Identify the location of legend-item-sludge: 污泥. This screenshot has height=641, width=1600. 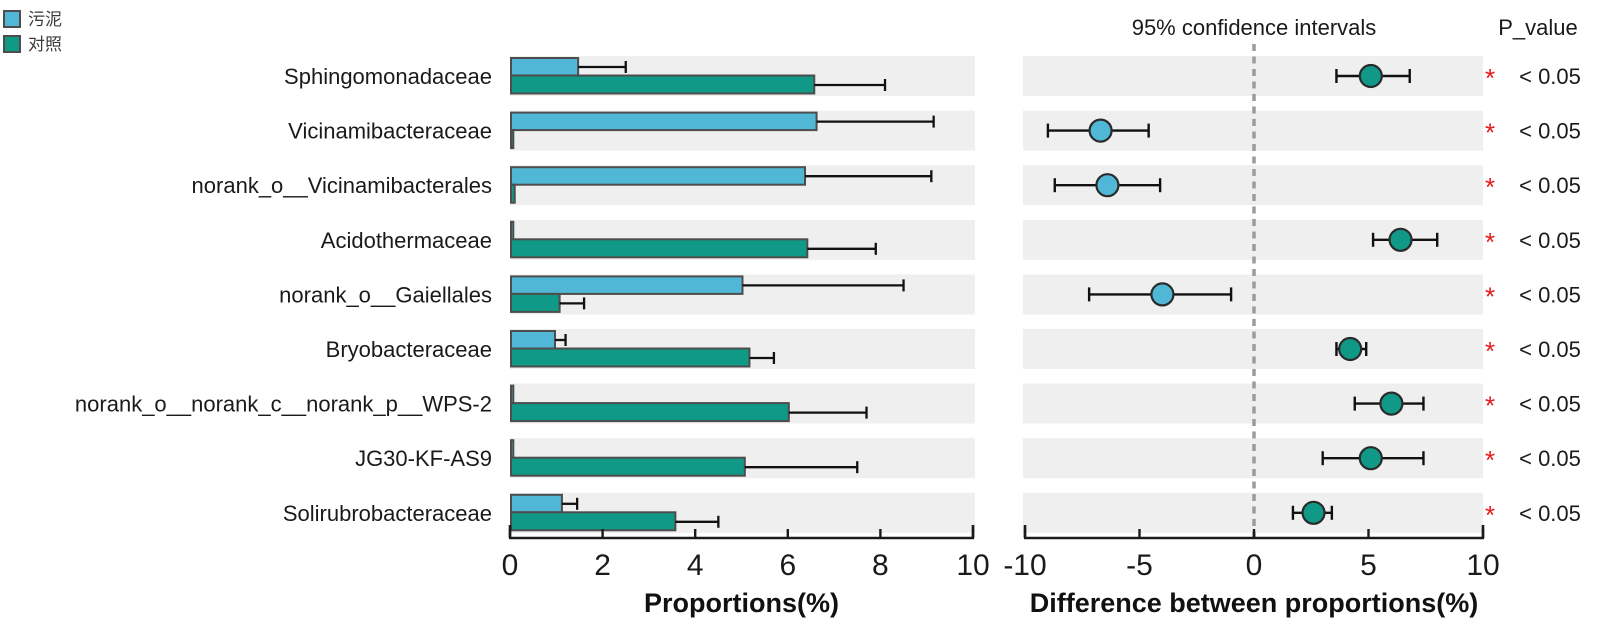
(32, 19).